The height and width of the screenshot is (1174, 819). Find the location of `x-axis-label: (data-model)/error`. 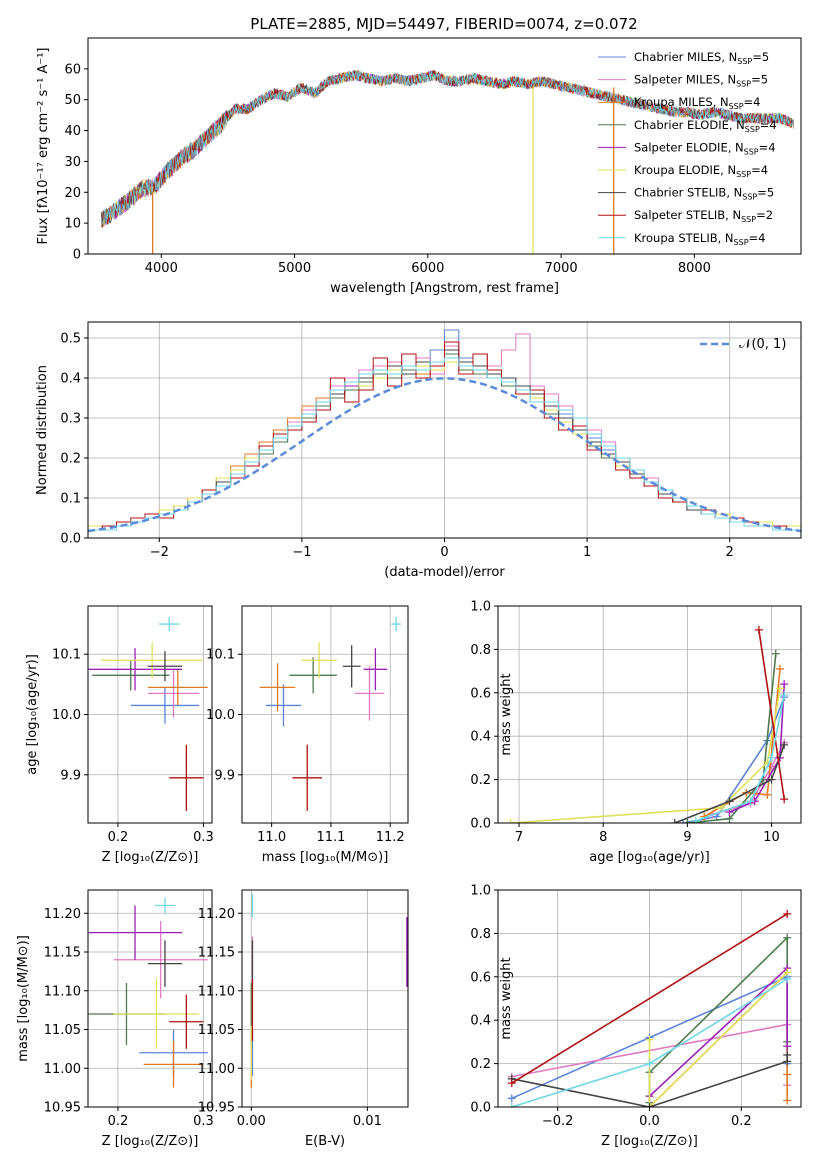

x-axis-label: (data-model)/error is located at coordinates (444, 572).